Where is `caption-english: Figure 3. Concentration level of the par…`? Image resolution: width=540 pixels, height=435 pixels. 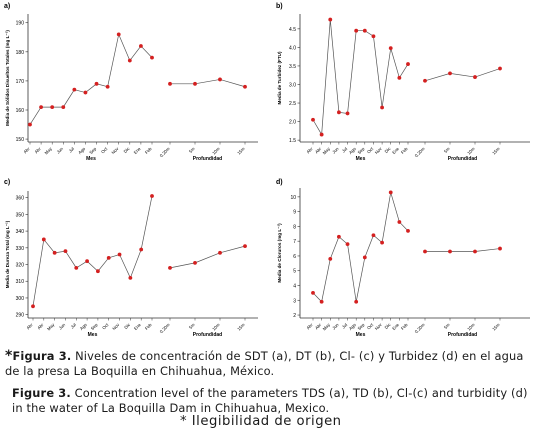 caption-english: Figure 3. Concentration level of the par… is located at coordinates (274, 401).